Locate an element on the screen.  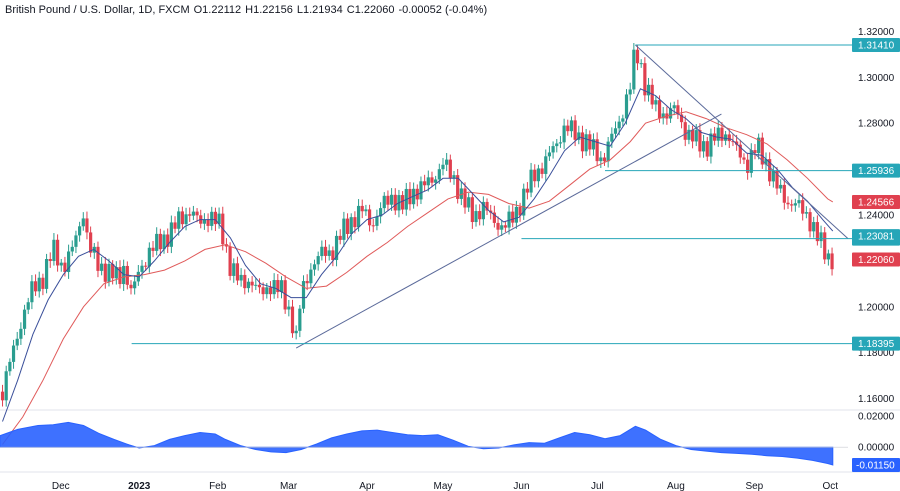
osc-y-tick-label: 0.02000 is located at coordinates (876, 417).